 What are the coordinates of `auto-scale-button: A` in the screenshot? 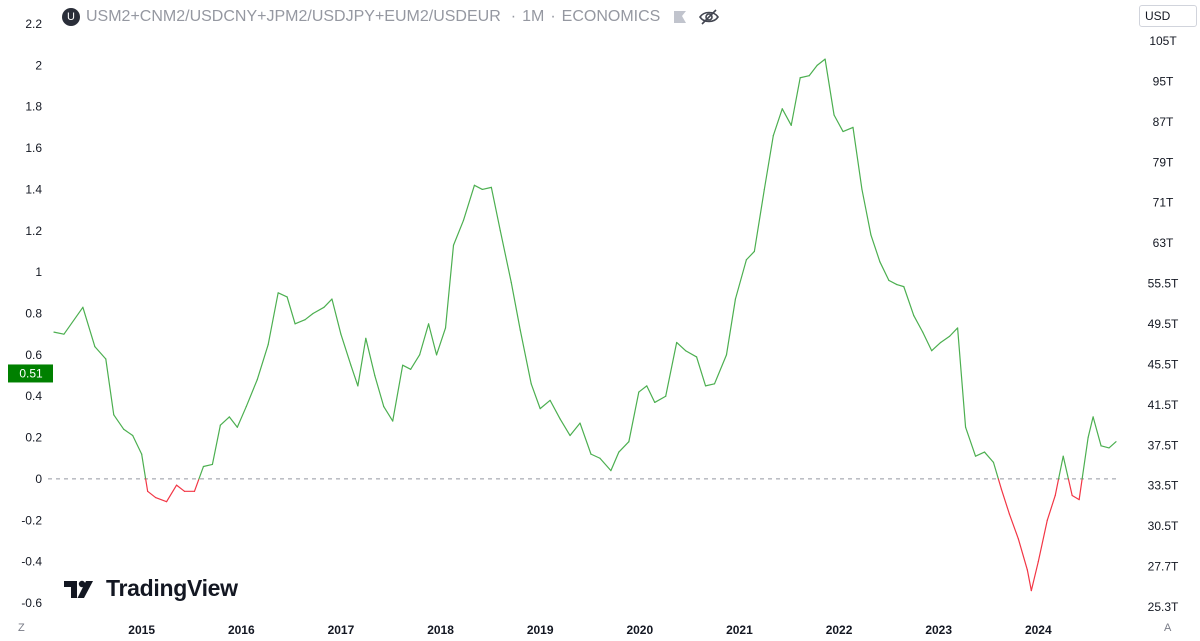 It's located at (1168, 628).